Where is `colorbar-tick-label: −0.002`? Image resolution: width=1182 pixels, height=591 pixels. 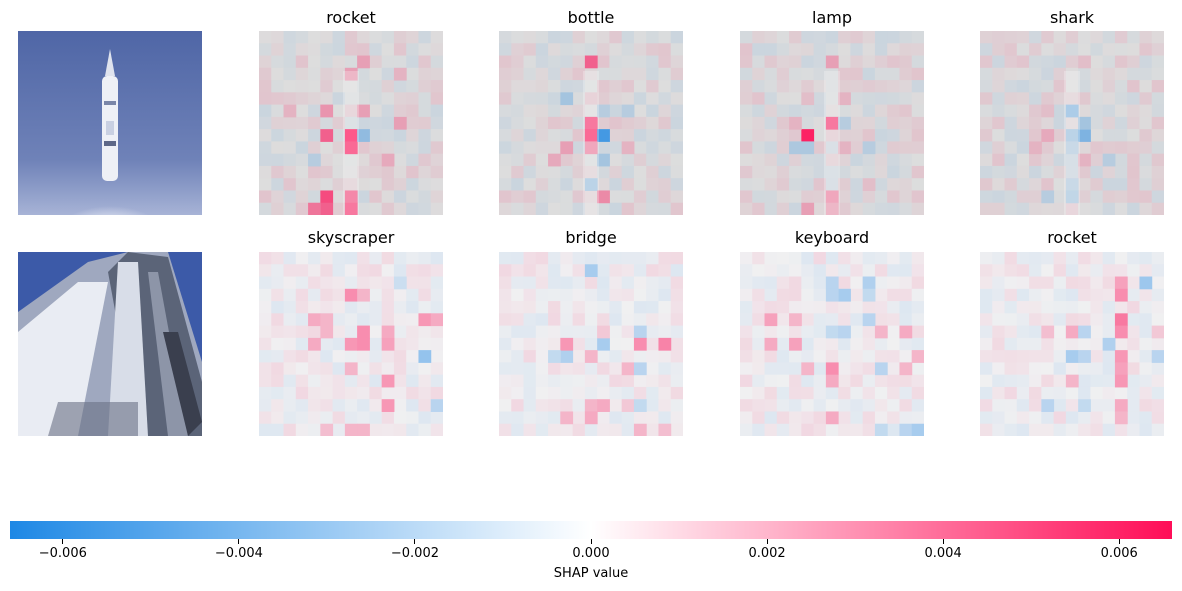 colorbar-tick-label: −0.002 is located at coordinates (414, 553).